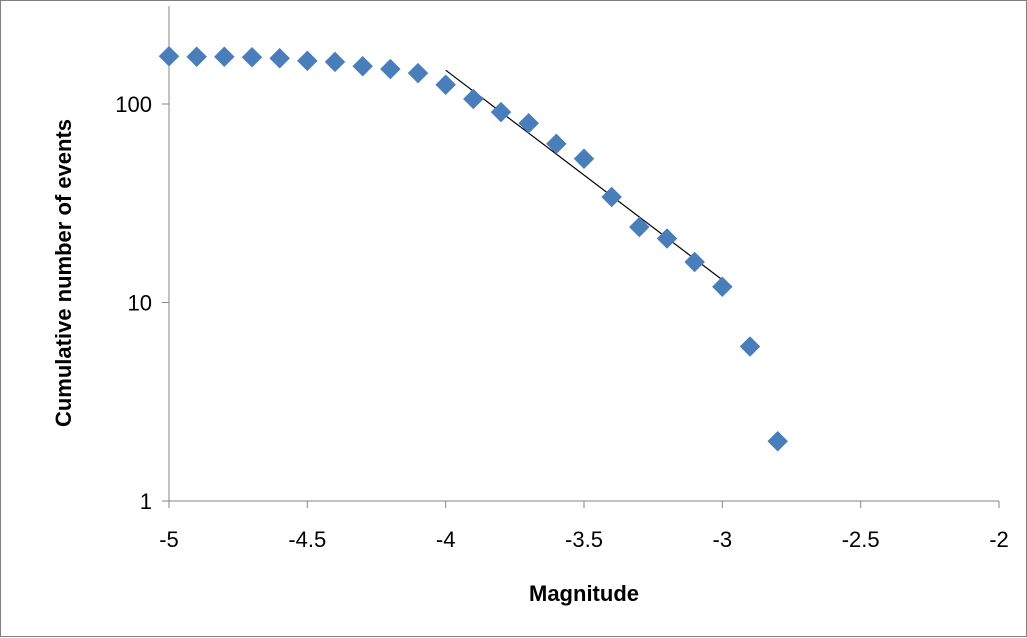 The image size is (1027, 638). What do you see at coordinates (169, 539) in the screenshot?
I see `x-tick-label: -5` at bounding box center [169, 539].